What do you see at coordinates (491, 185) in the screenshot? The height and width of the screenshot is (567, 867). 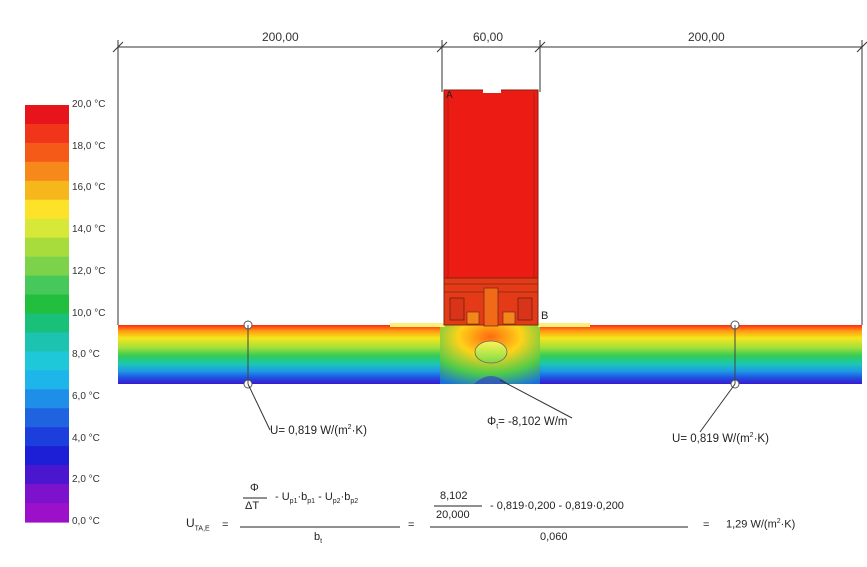 I see `mullion-profile` at bounding box center [491, 185].